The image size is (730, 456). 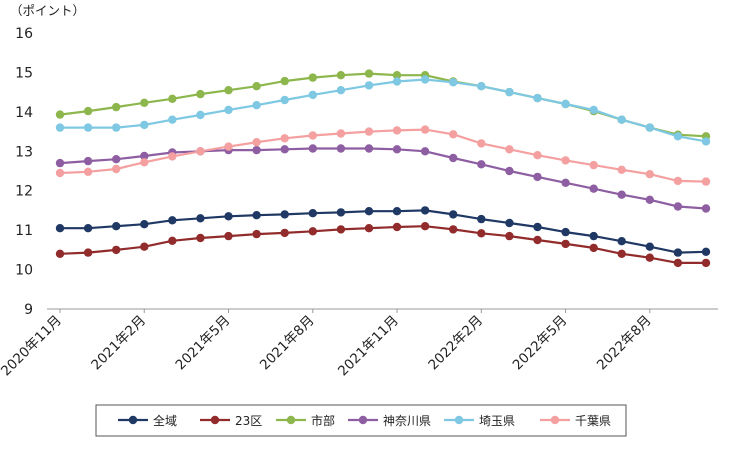 I want to click on legend-item: 千葉県, so click(x=575, y=421).